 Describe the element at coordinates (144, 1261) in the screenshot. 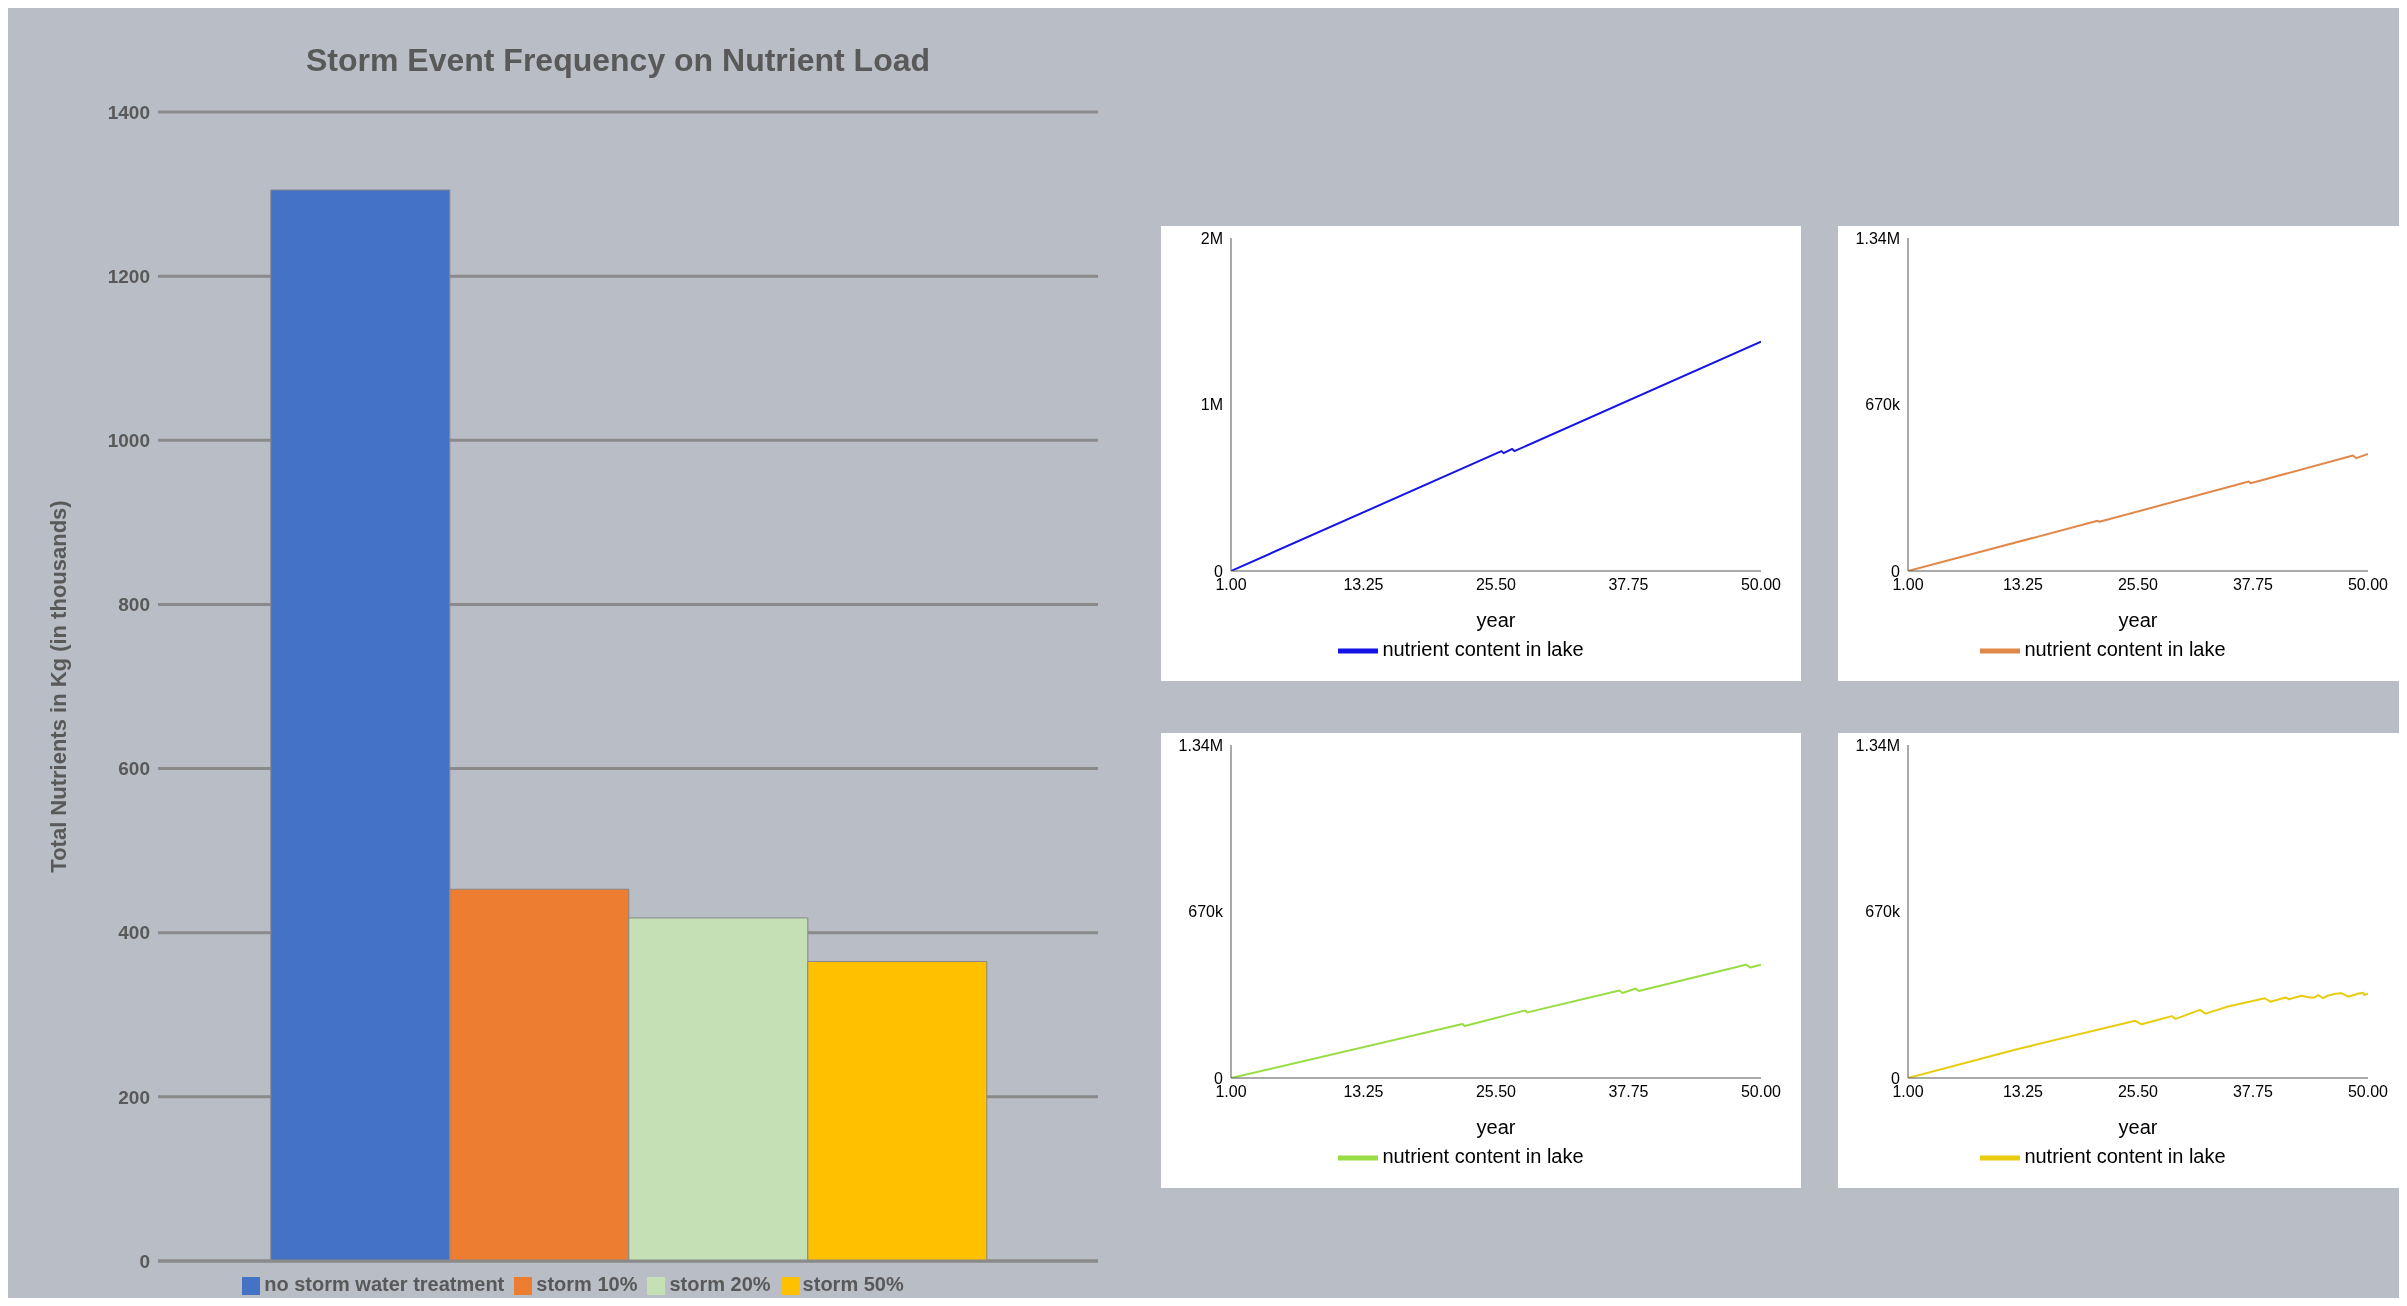

I see `y-tick-label: 0` at that location.